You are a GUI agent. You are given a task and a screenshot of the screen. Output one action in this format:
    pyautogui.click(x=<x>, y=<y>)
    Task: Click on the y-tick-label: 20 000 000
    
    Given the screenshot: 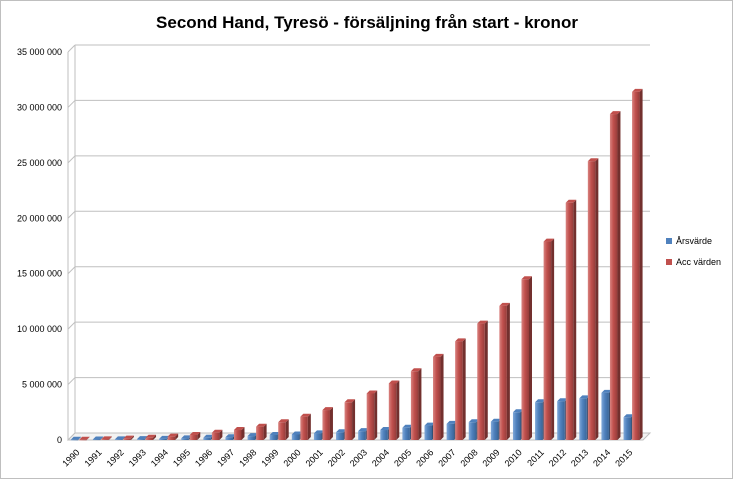 What is the action you would take?
    pyautogui.click(x=39, y=218)
    